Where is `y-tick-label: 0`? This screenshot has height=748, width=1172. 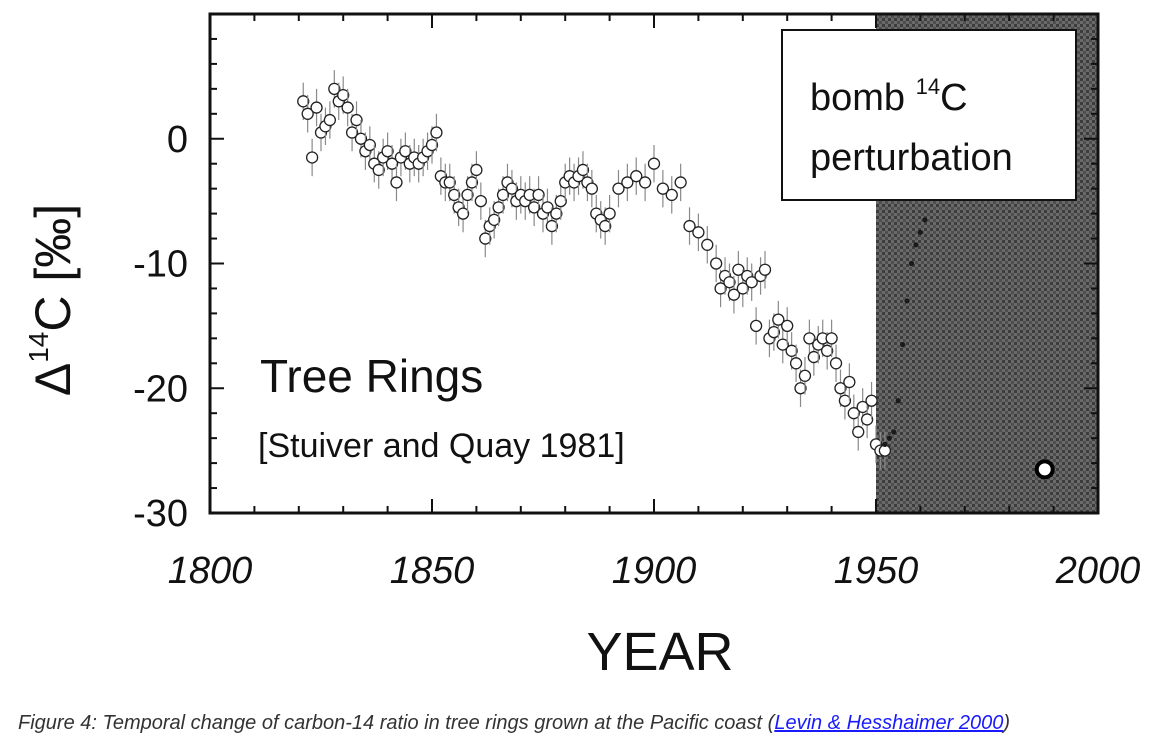 y-tick-label: 0 is located at coordinates (177, 140).